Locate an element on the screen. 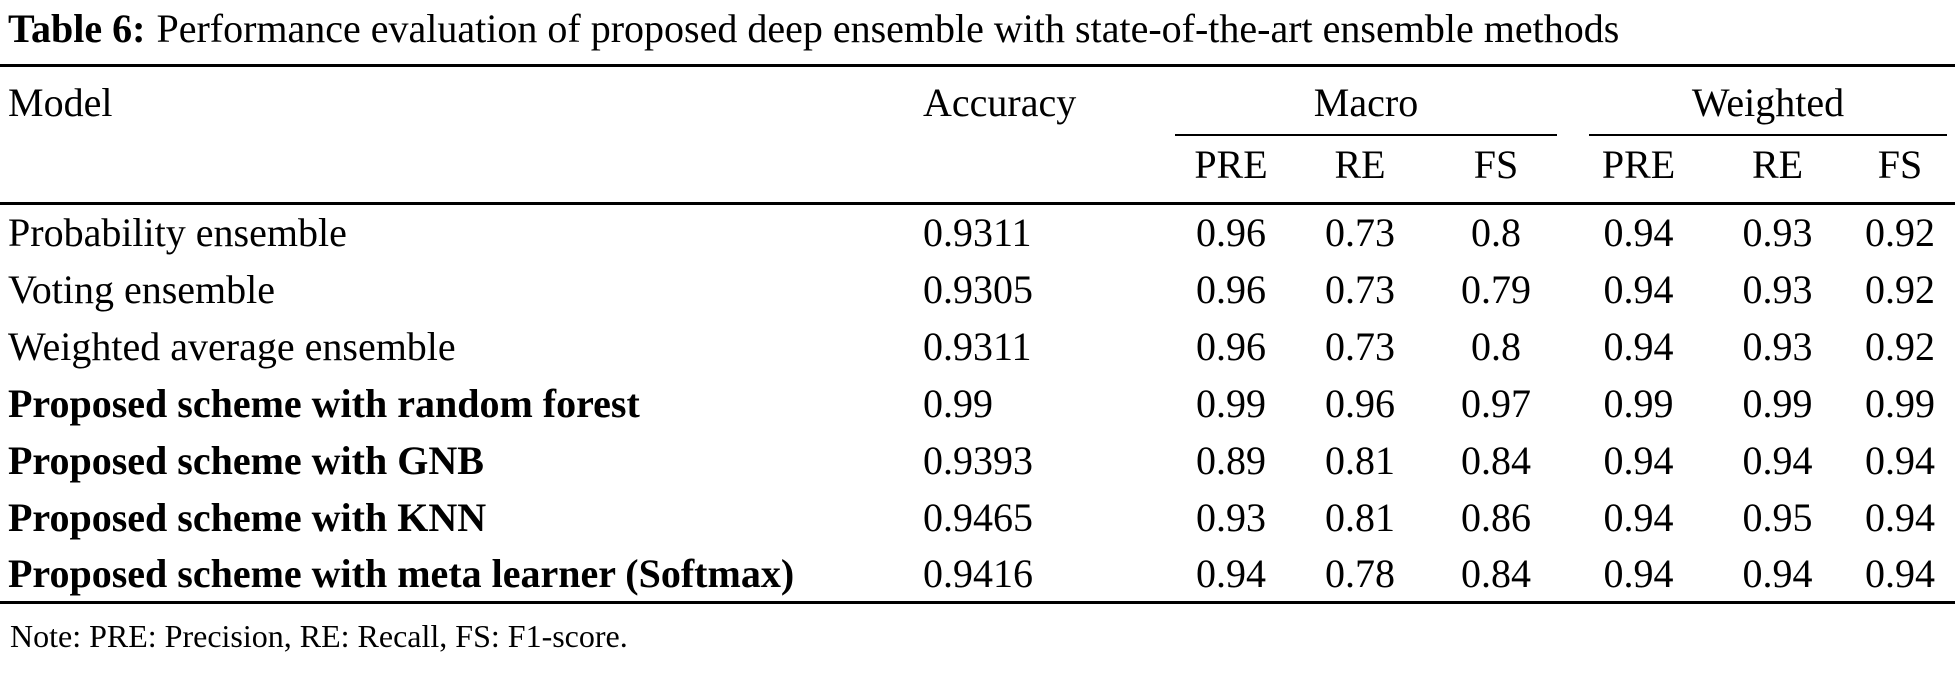  model-name: Proposed scheme with GNB is located at coordinates (246, 460).